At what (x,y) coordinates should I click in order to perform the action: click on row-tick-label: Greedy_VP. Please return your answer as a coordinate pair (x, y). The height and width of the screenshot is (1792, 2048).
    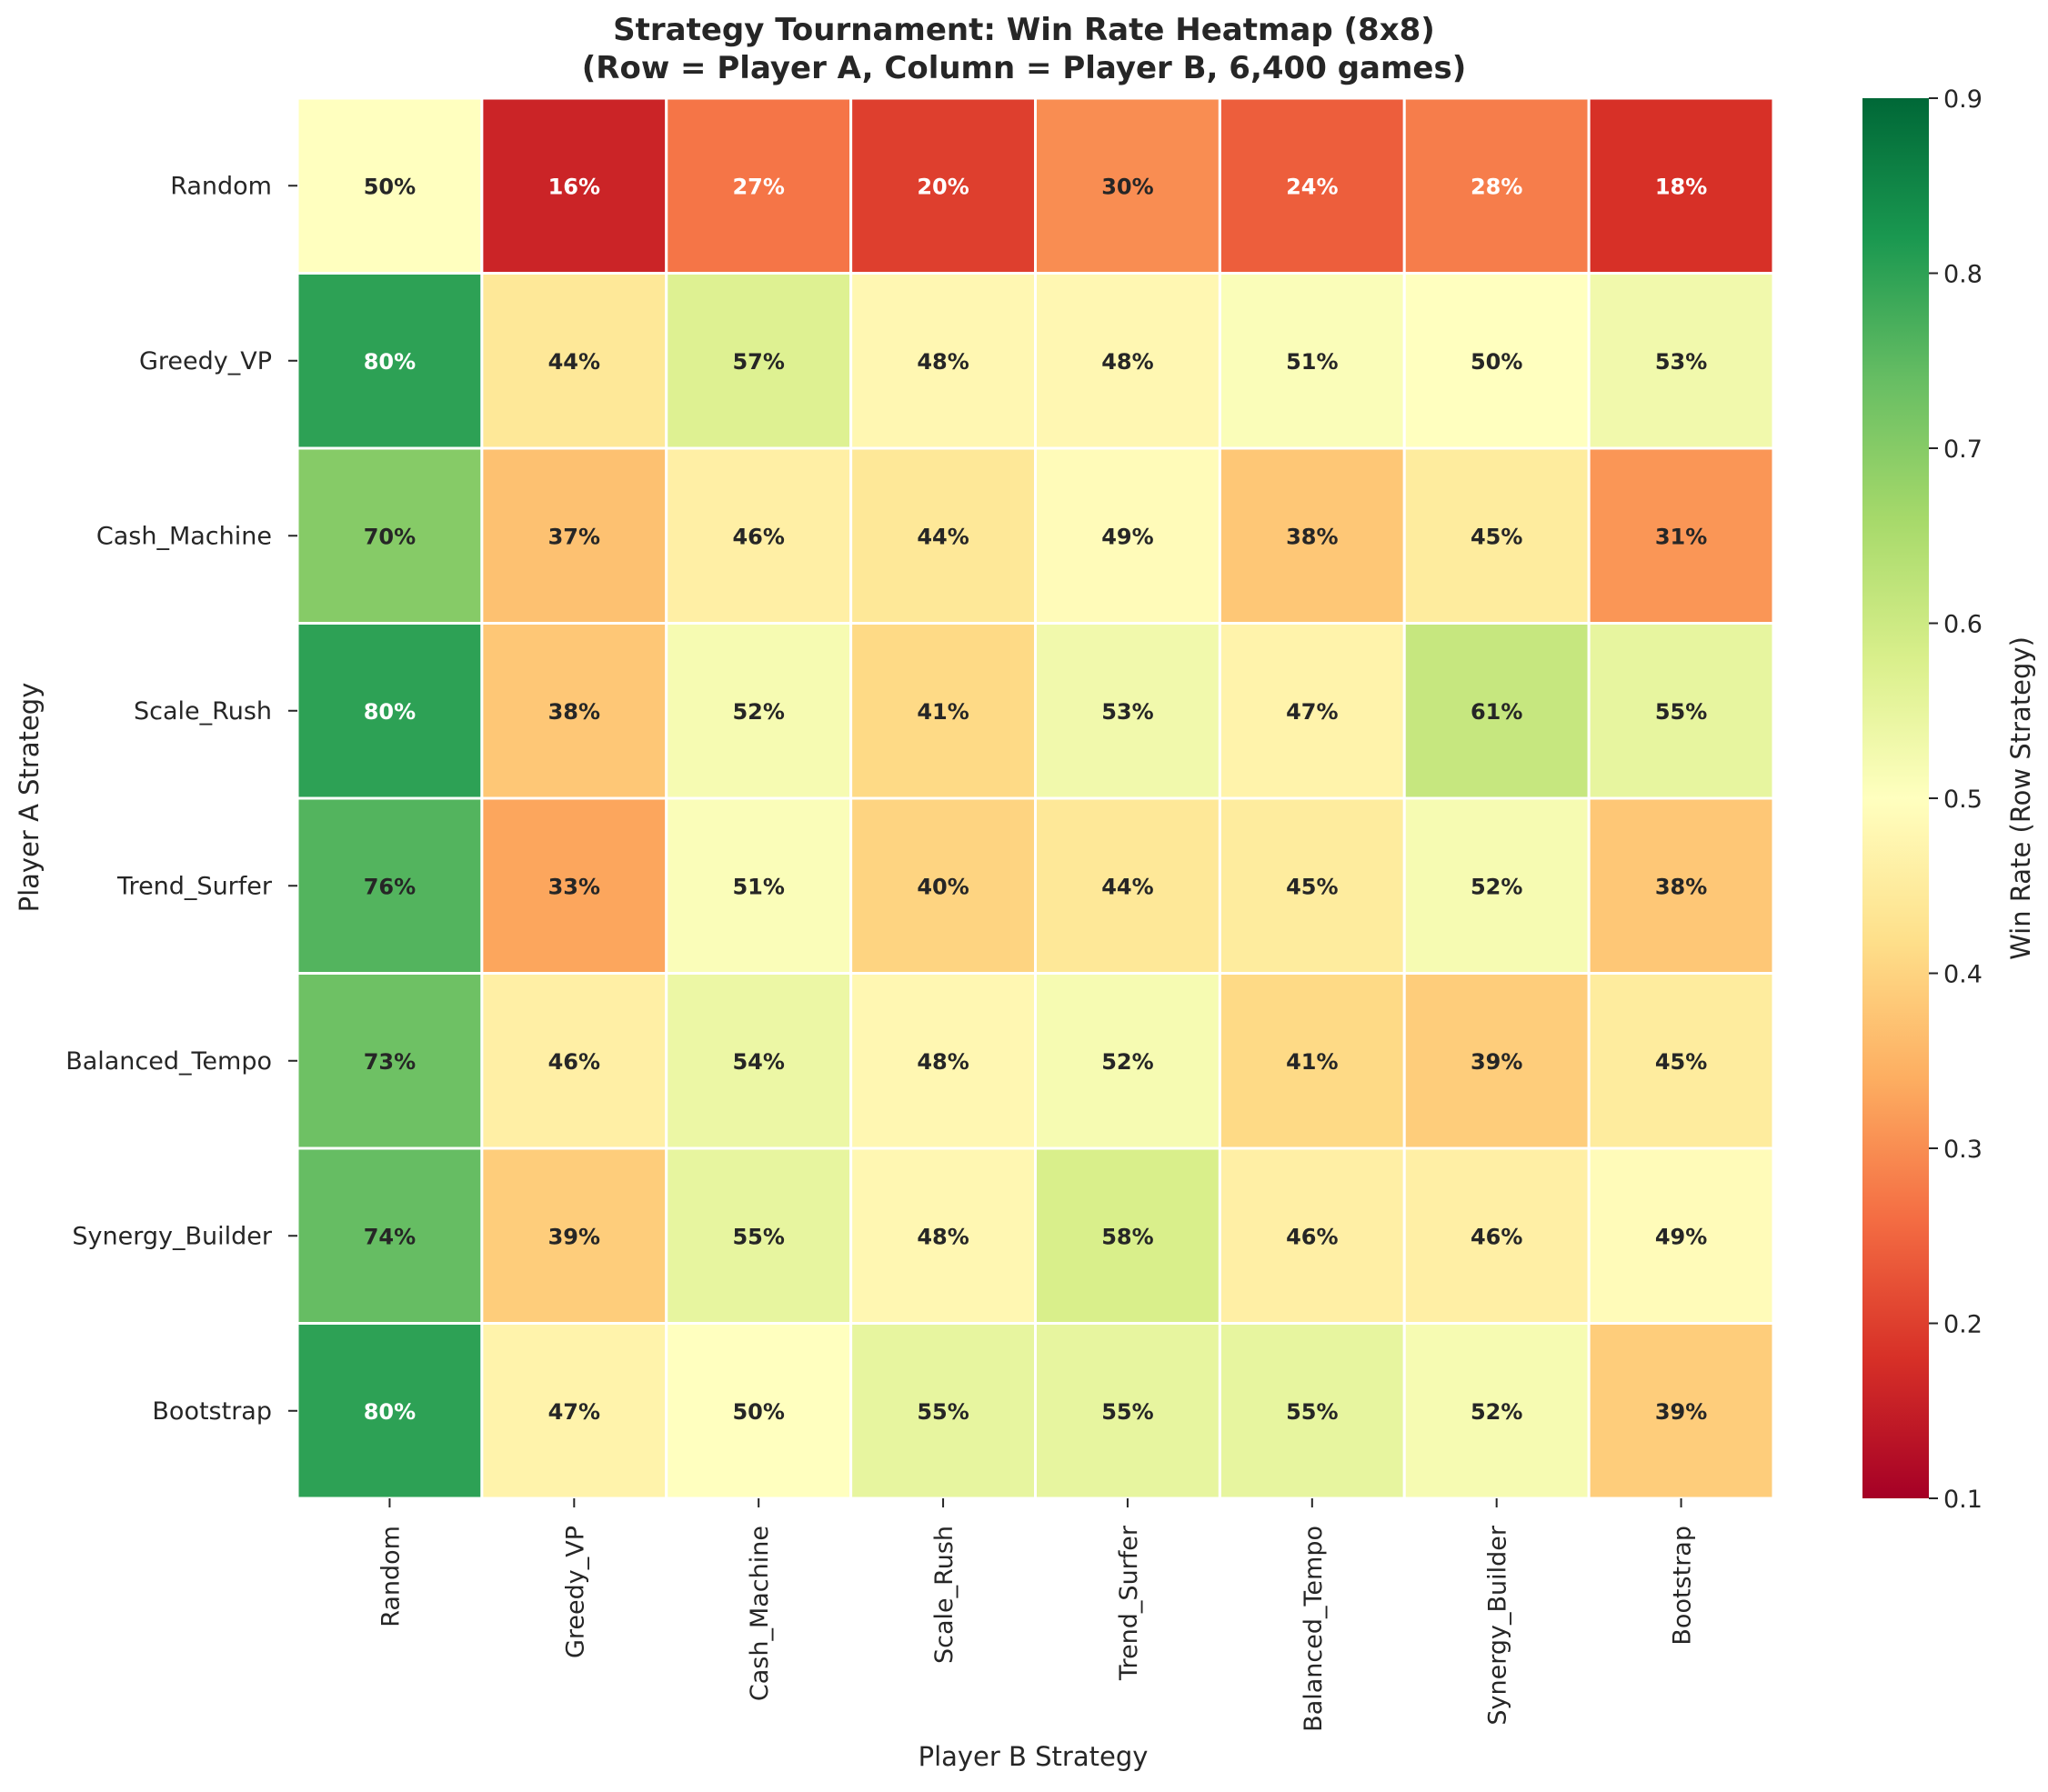
    Looking at the image, I should click on (205, 361).